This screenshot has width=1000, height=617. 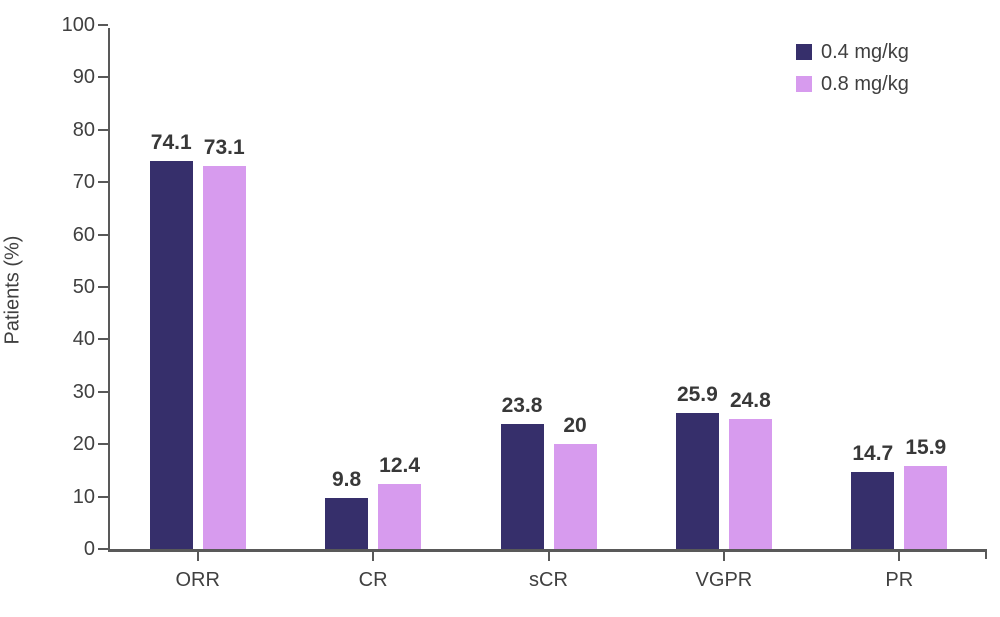 What do you see at coordinates (899, 288) in the screenshot?
I see `bar-group: 14.7 15.9` at bounding box center [899, 288].